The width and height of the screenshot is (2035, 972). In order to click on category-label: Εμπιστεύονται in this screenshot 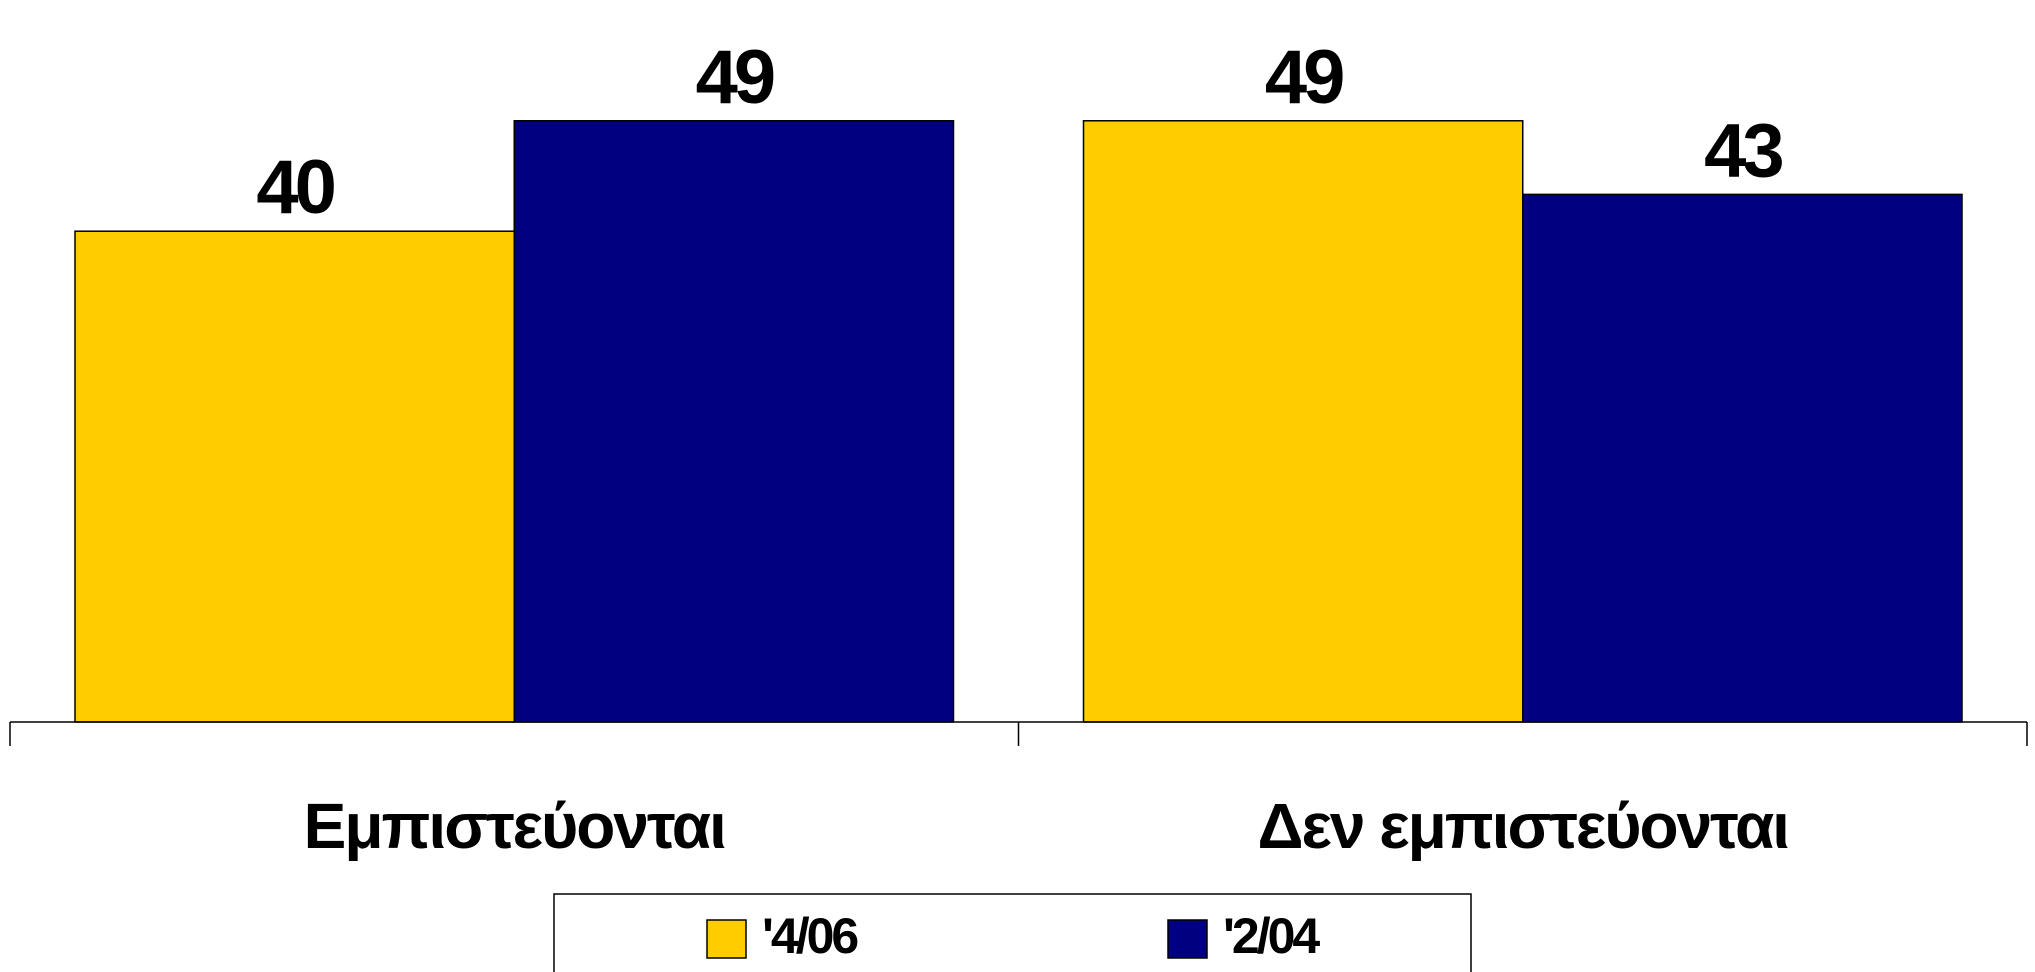, I will do `click(514, 826)`.